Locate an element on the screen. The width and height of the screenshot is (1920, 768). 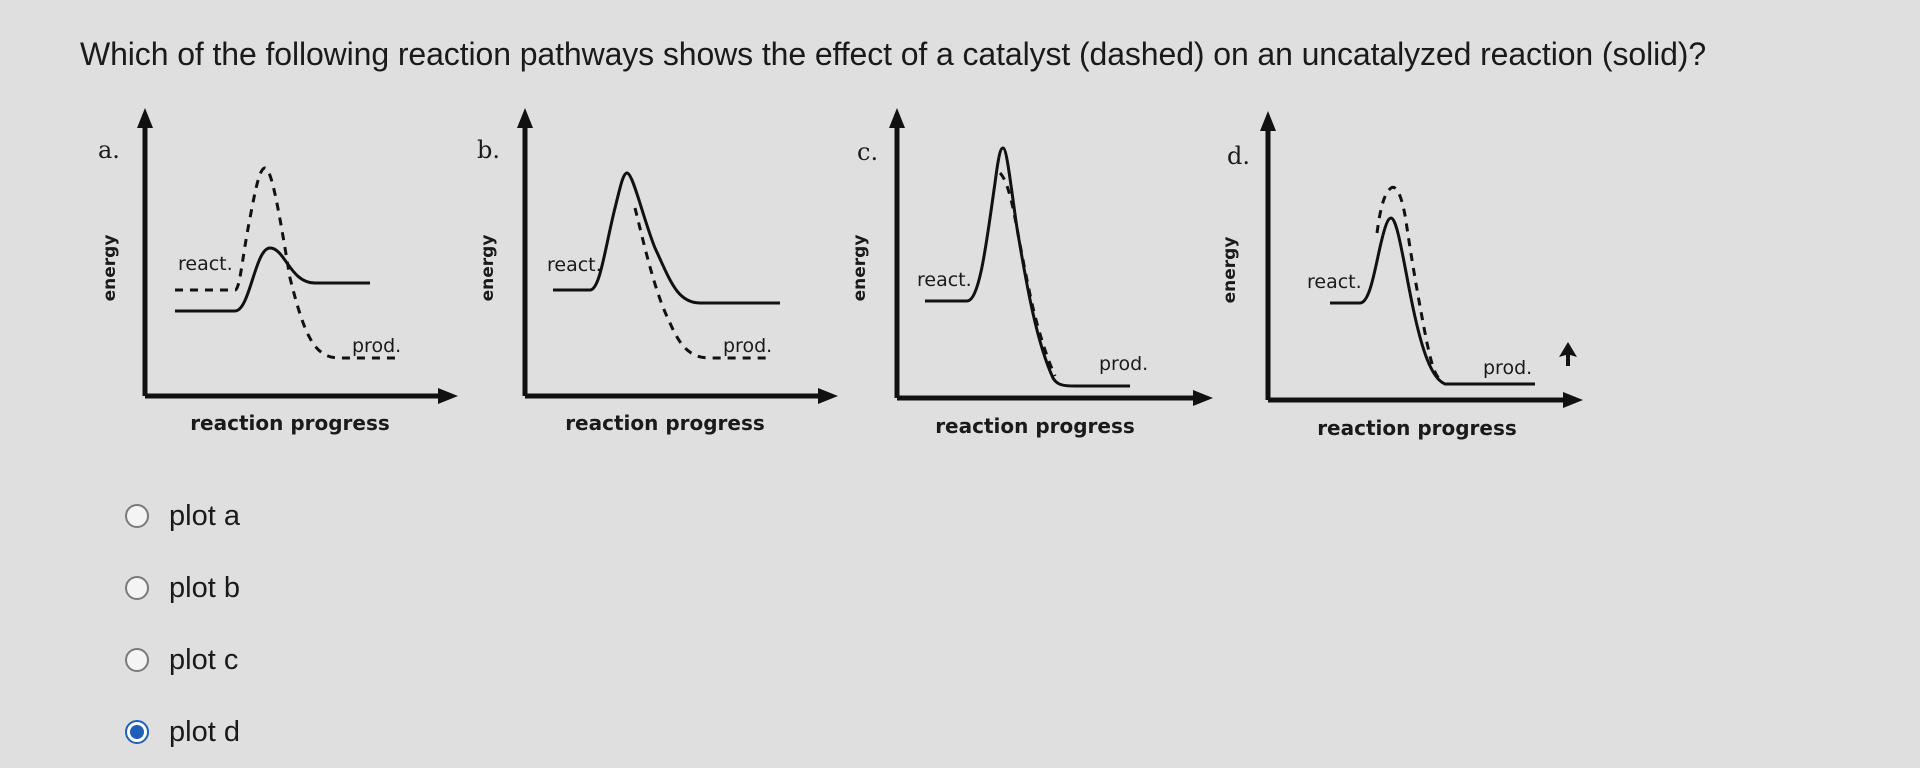
figure-d: d. energy react. prod. reaction progress is located at coordinates (1395, 283).